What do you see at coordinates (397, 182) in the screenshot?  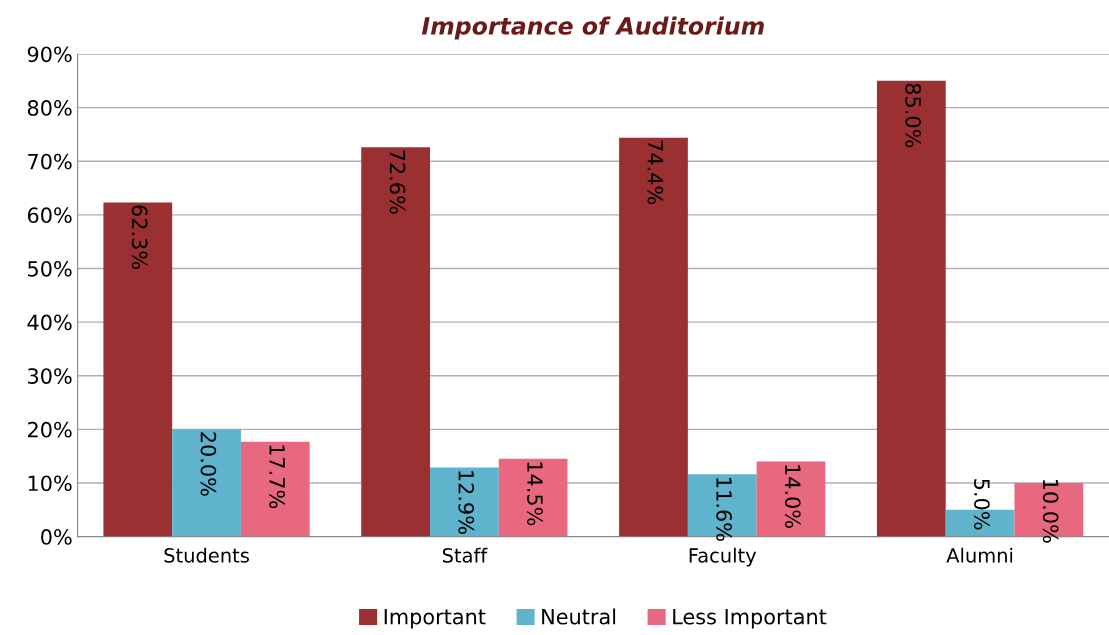 I see `data-label: 72.6%` at bounding box center [397, 182].